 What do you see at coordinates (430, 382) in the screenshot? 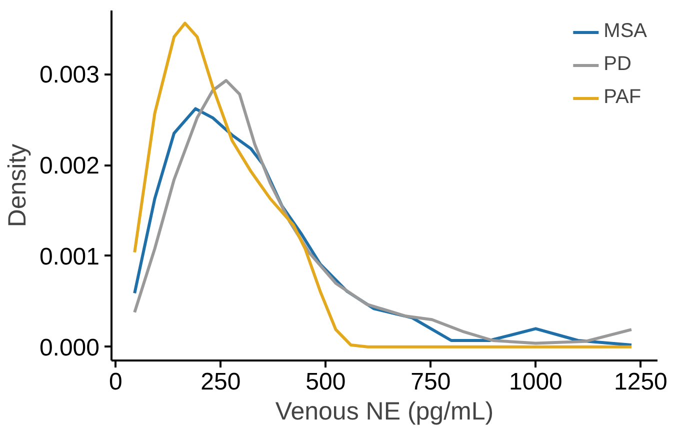
I see `x-tick-label: 750` at bounding box center [430, 382].